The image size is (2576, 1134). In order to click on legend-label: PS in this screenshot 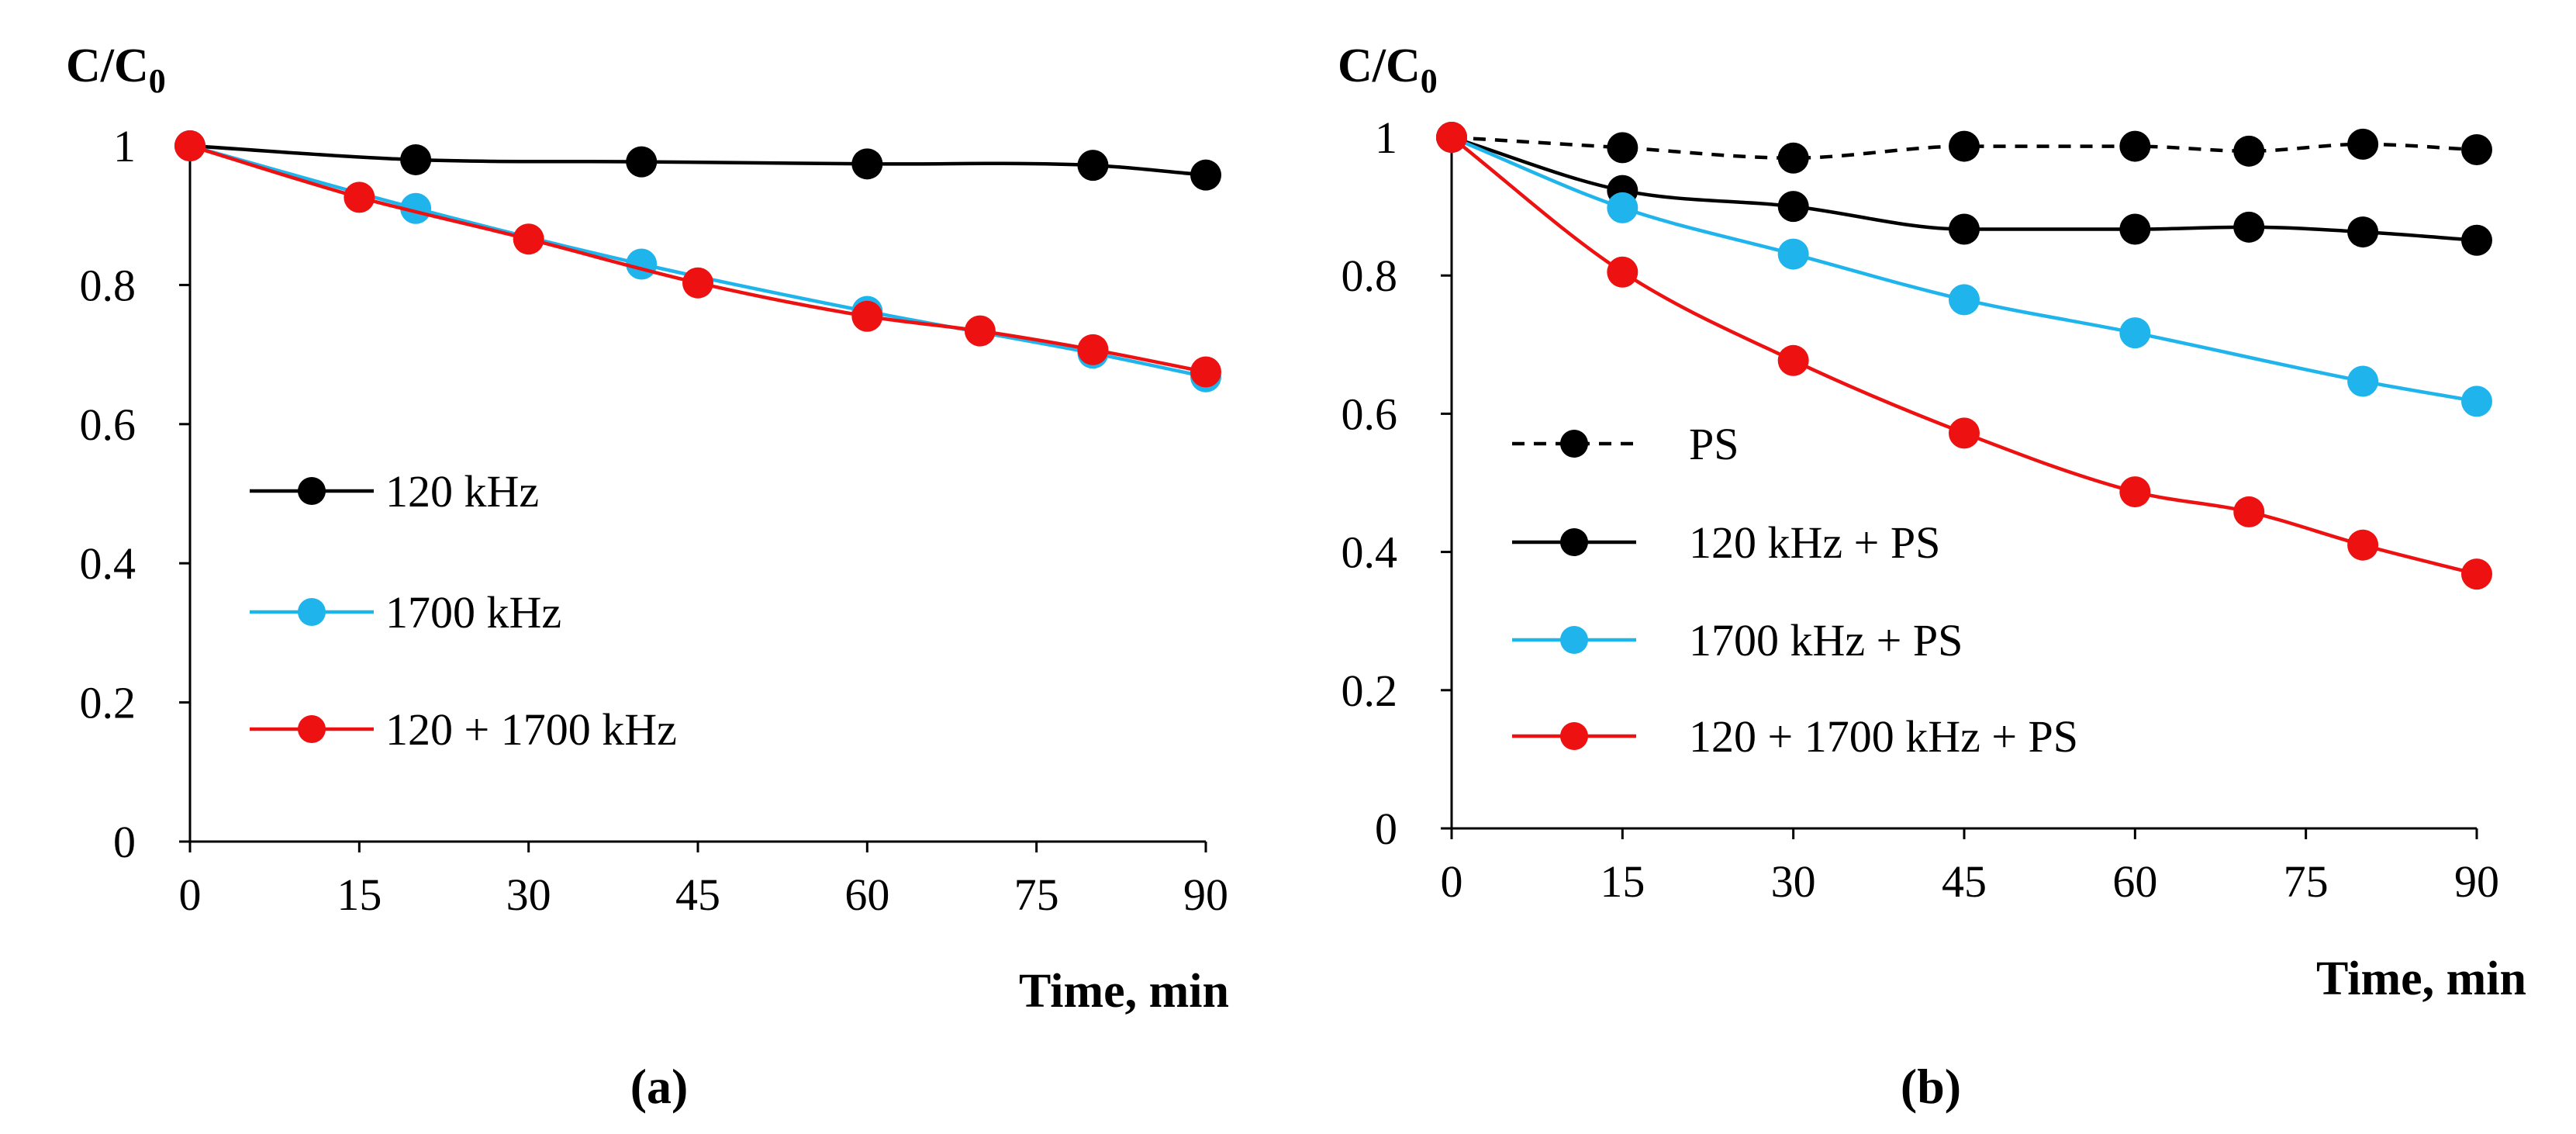, I will do `click(1714, 444)`.